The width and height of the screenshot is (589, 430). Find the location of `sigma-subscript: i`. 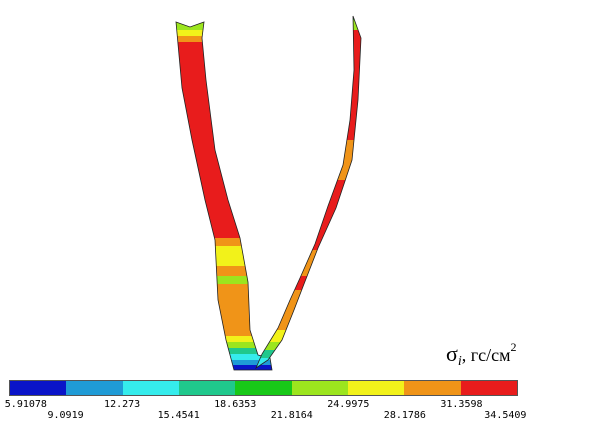

sigma-subscript: i is located at coordinates (459, 361).